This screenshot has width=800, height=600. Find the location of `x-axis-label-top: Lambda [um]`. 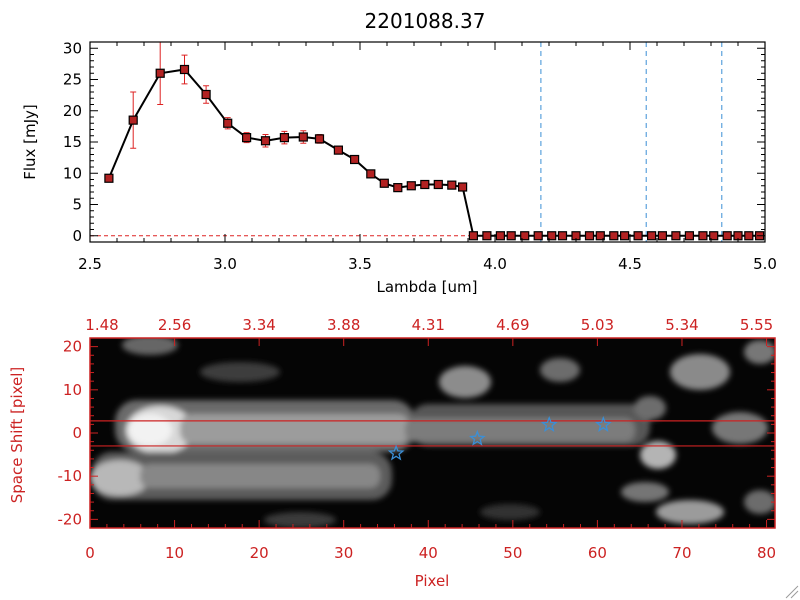

x-axis-label-top: Lambda [um] is located at coordinates (427, 287).